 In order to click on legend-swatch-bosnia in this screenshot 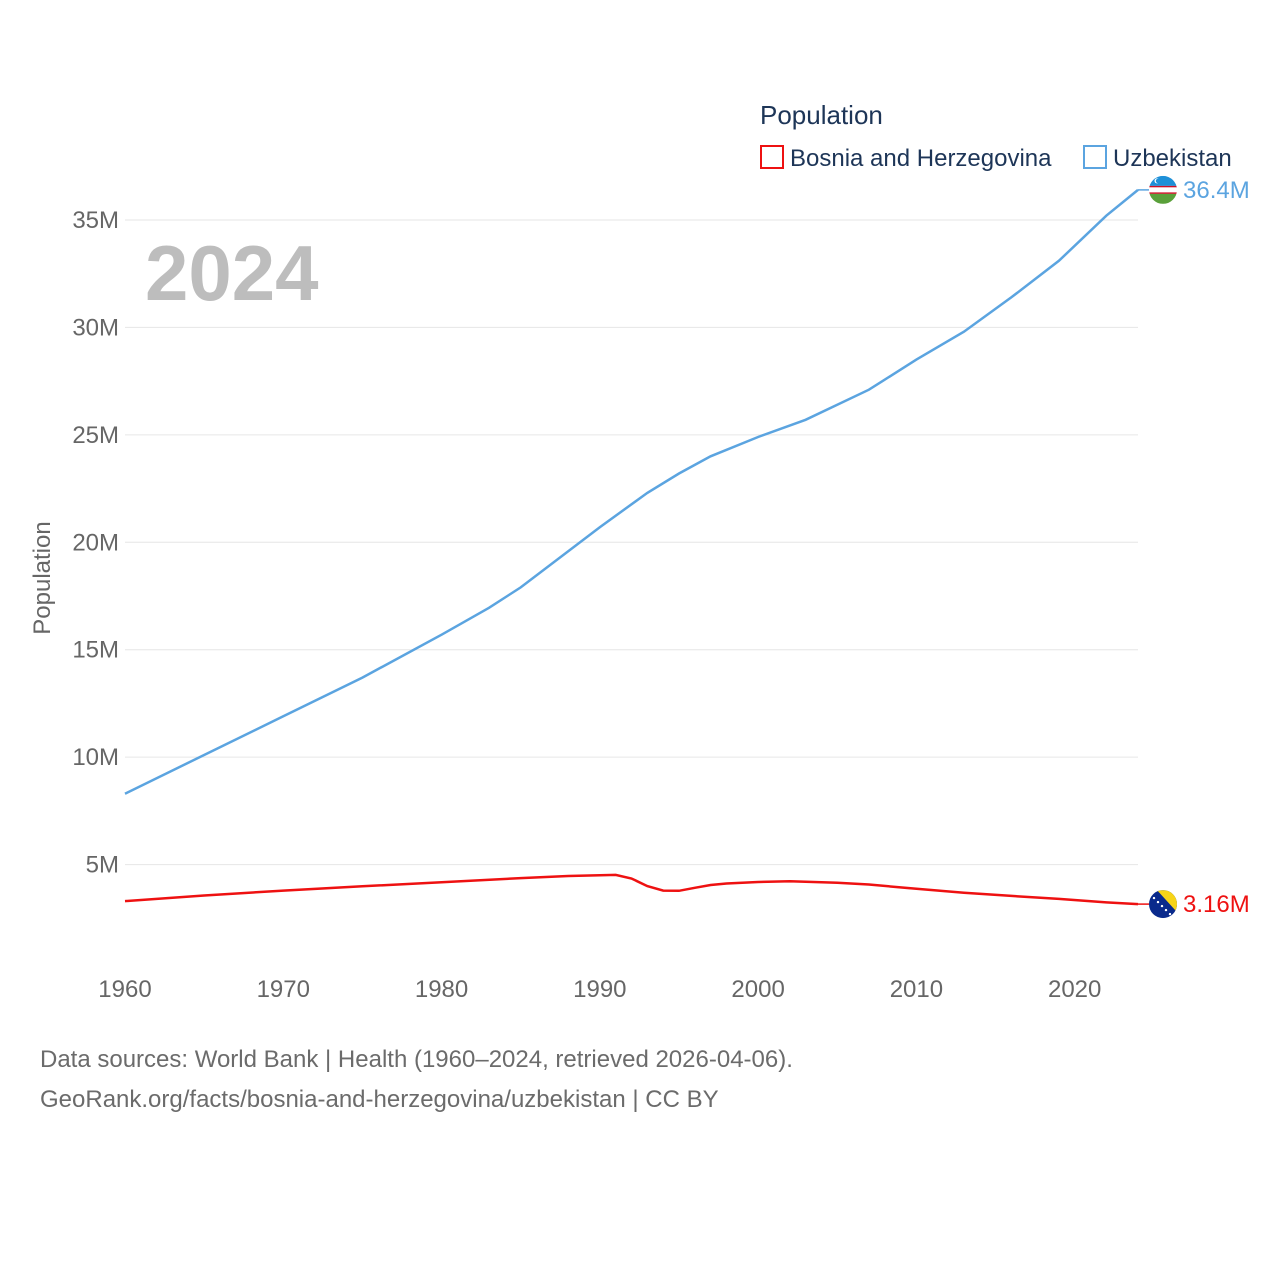, I will do `click(772, 157)`.